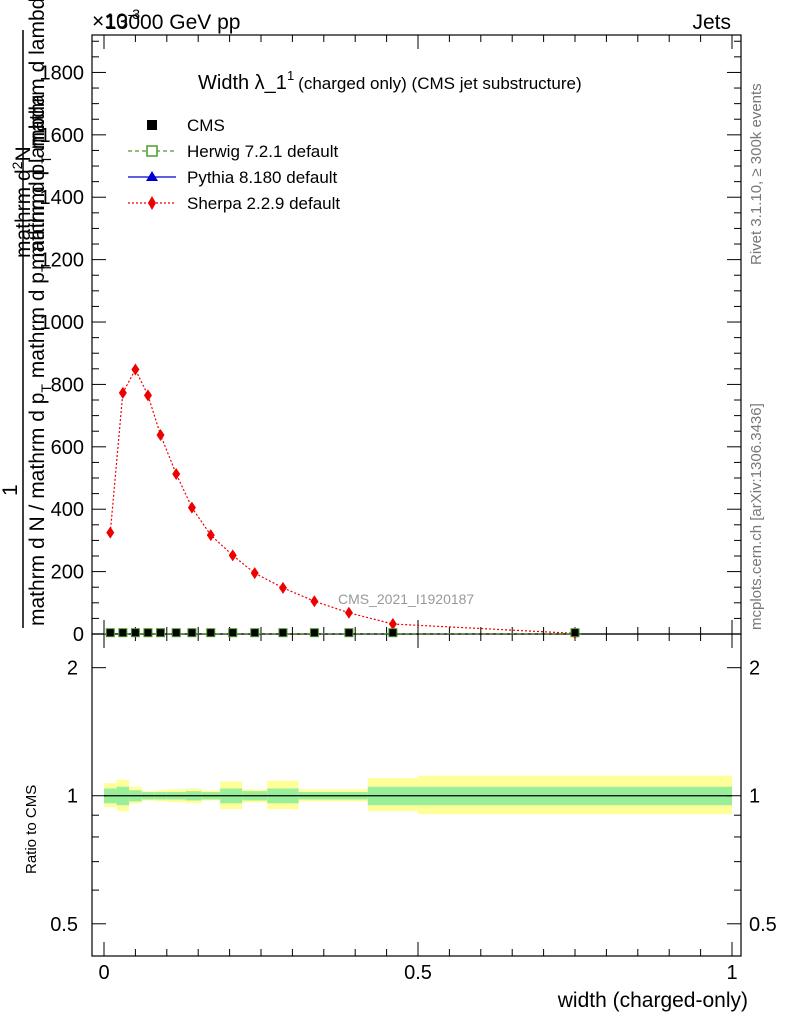 This screenshot has height=1024, width=786. I want to click on x-axis-label: width (charged-only), so click(652, 1000).